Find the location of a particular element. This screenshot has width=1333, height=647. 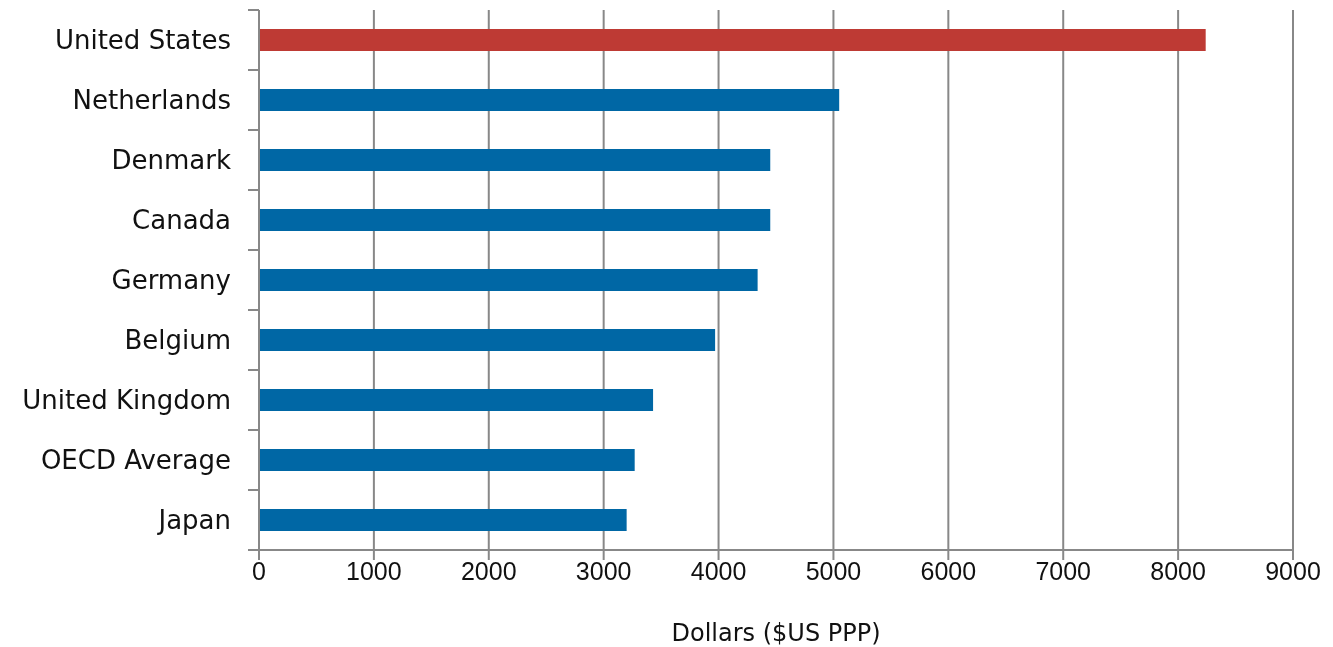

x-tick-label: 8000 is located at coordinates (1178, 570).